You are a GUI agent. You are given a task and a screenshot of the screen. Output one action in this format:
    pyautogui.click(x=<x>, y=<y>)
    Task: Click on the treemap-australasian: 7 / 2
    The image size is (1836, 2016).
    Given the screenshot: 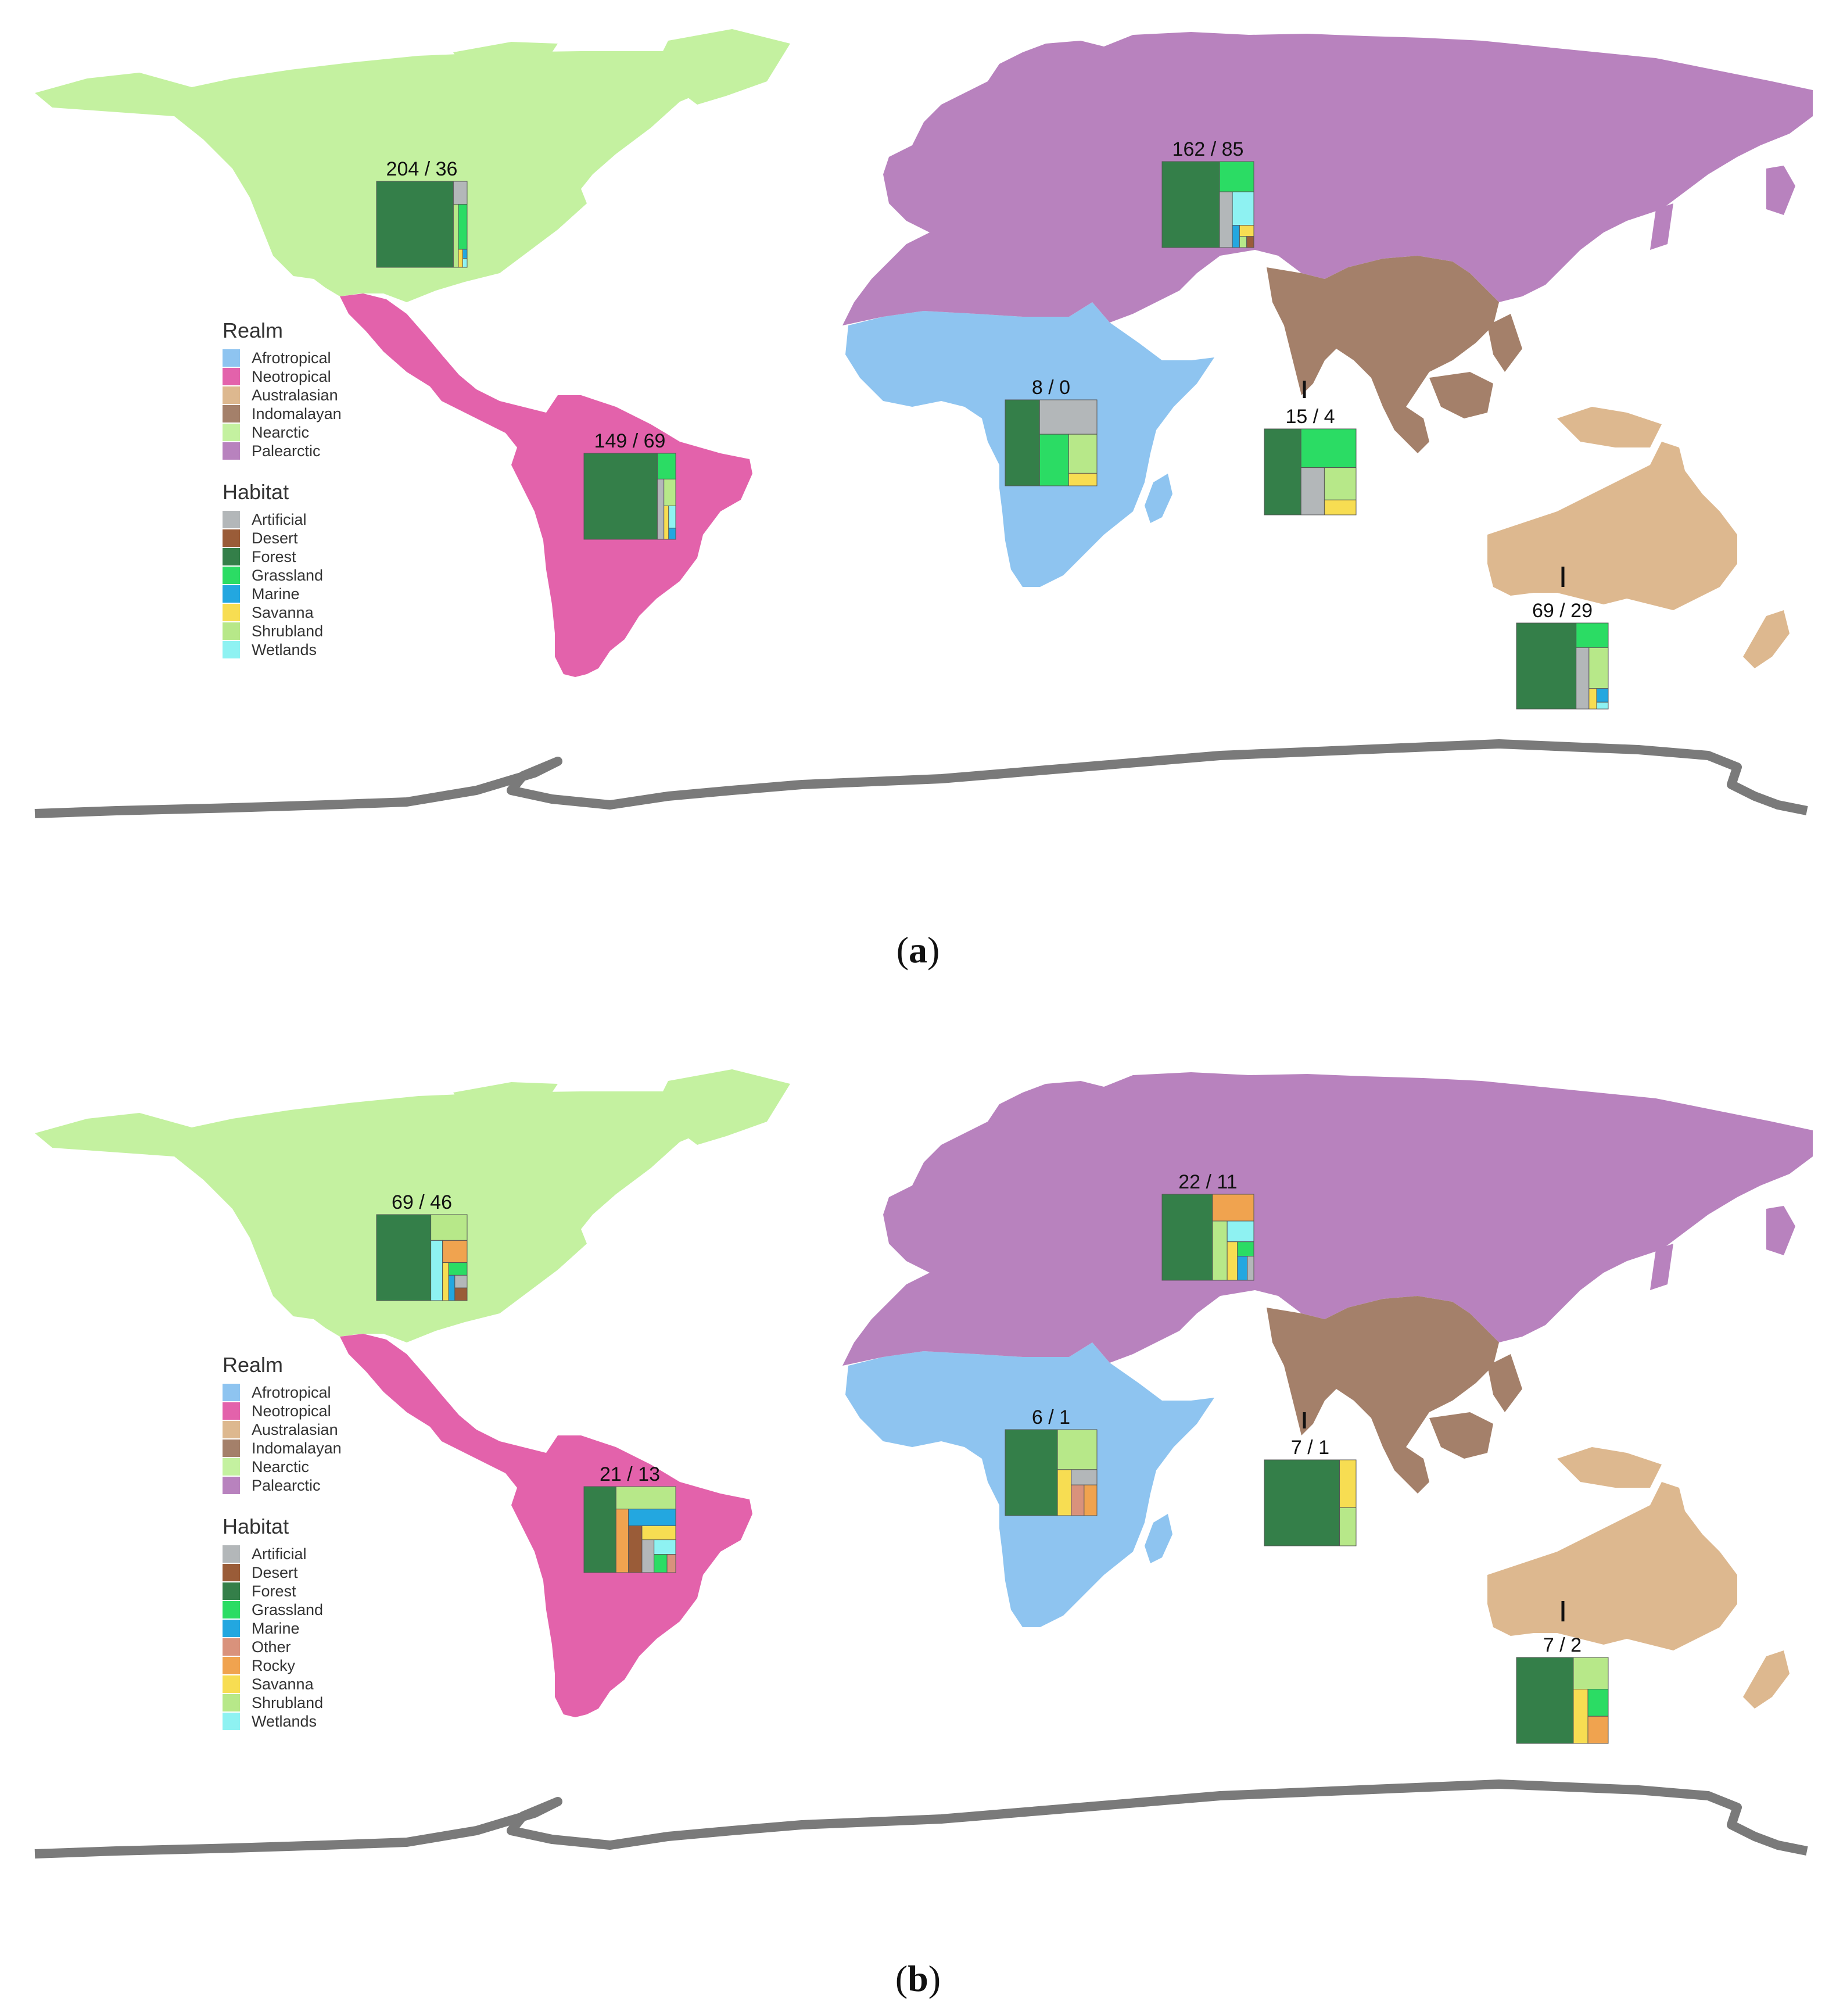 What is the action you would take?
    pyautogui.click(x=1562, y=1672)
    